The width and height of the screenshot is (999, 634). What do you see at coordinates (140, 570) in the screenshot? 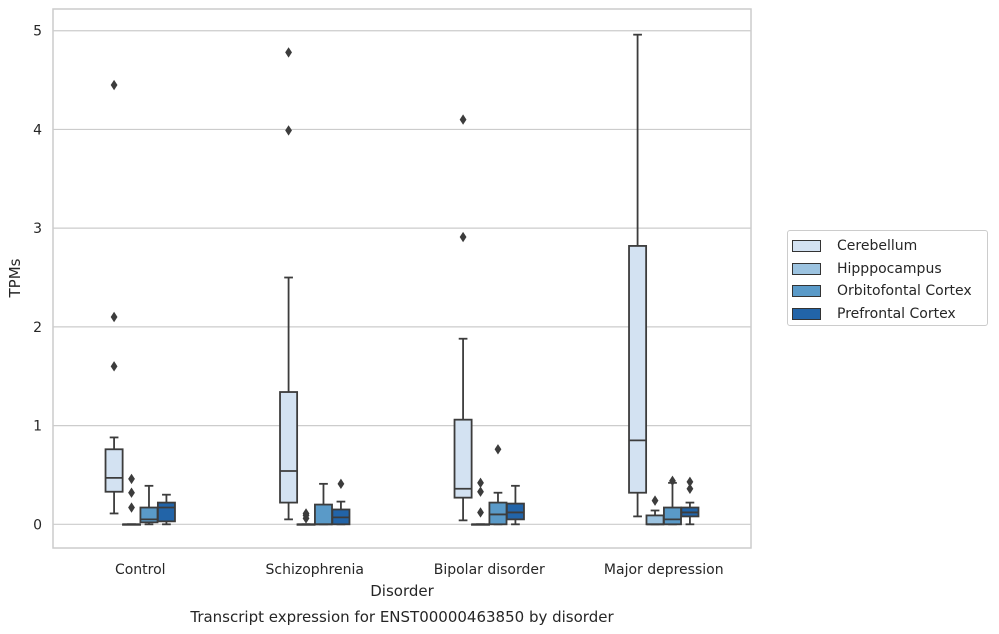
I see `x-tick-label: Control` at bounding box center [140, 570].